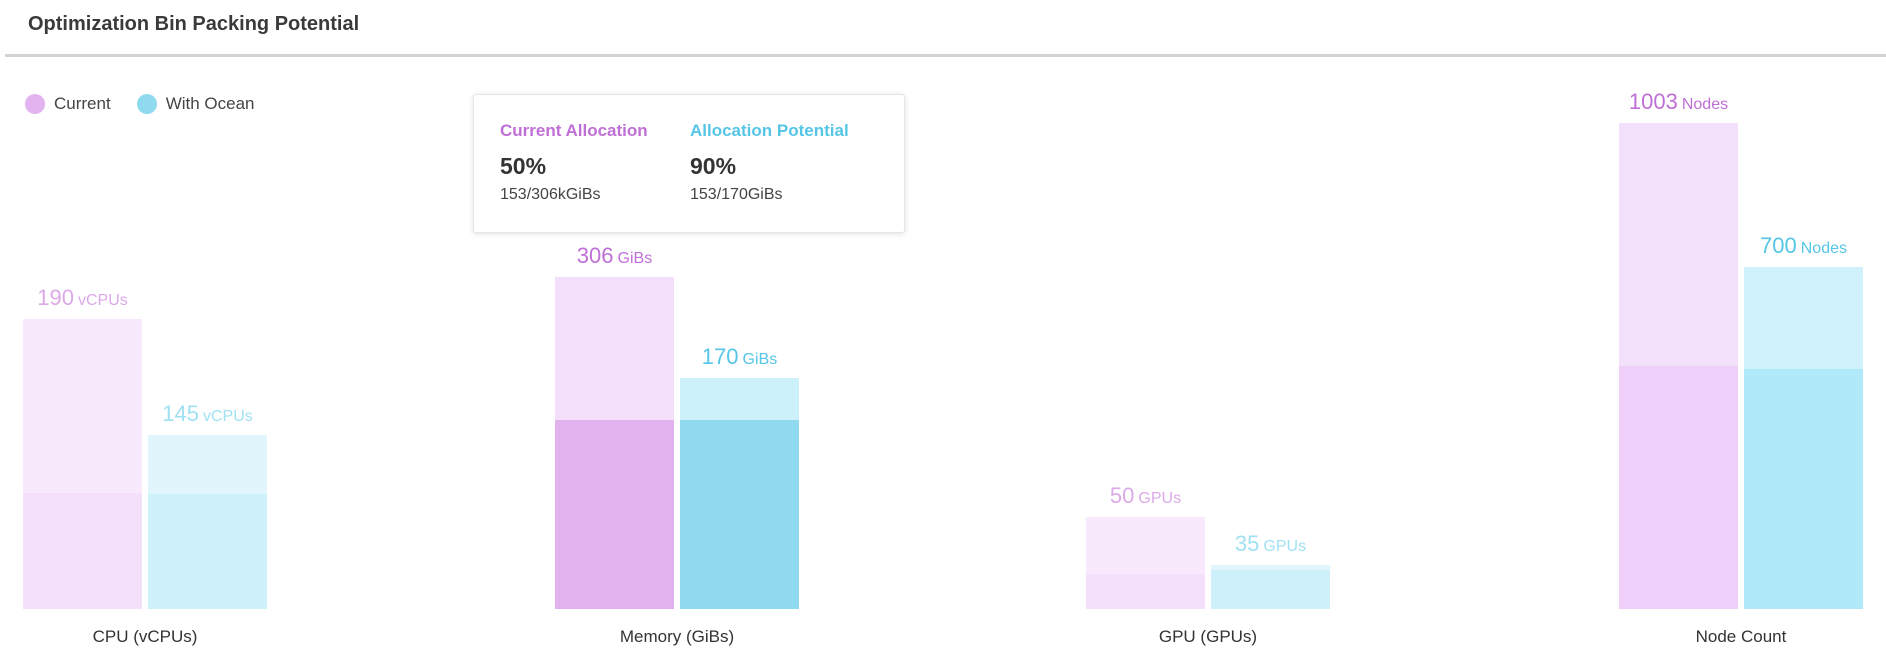  I want to click on legend-dot-current-icon, so click(35, 104).